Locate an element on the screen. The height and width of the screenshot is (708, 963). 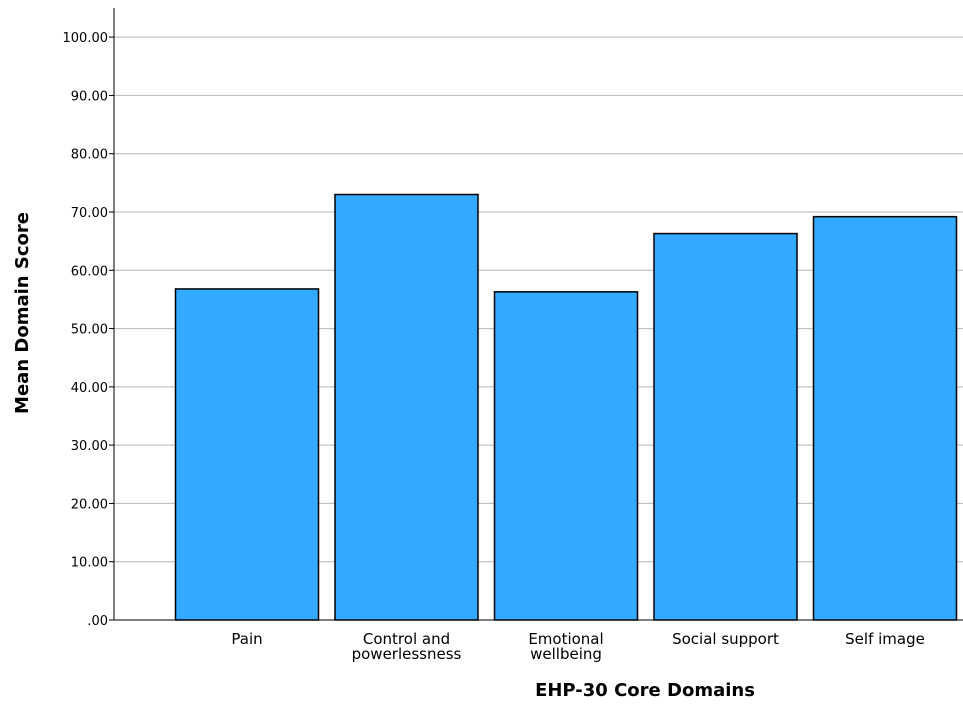
x-axis-title: EHP-30 Core Domains is located at coordinates (645, 690).